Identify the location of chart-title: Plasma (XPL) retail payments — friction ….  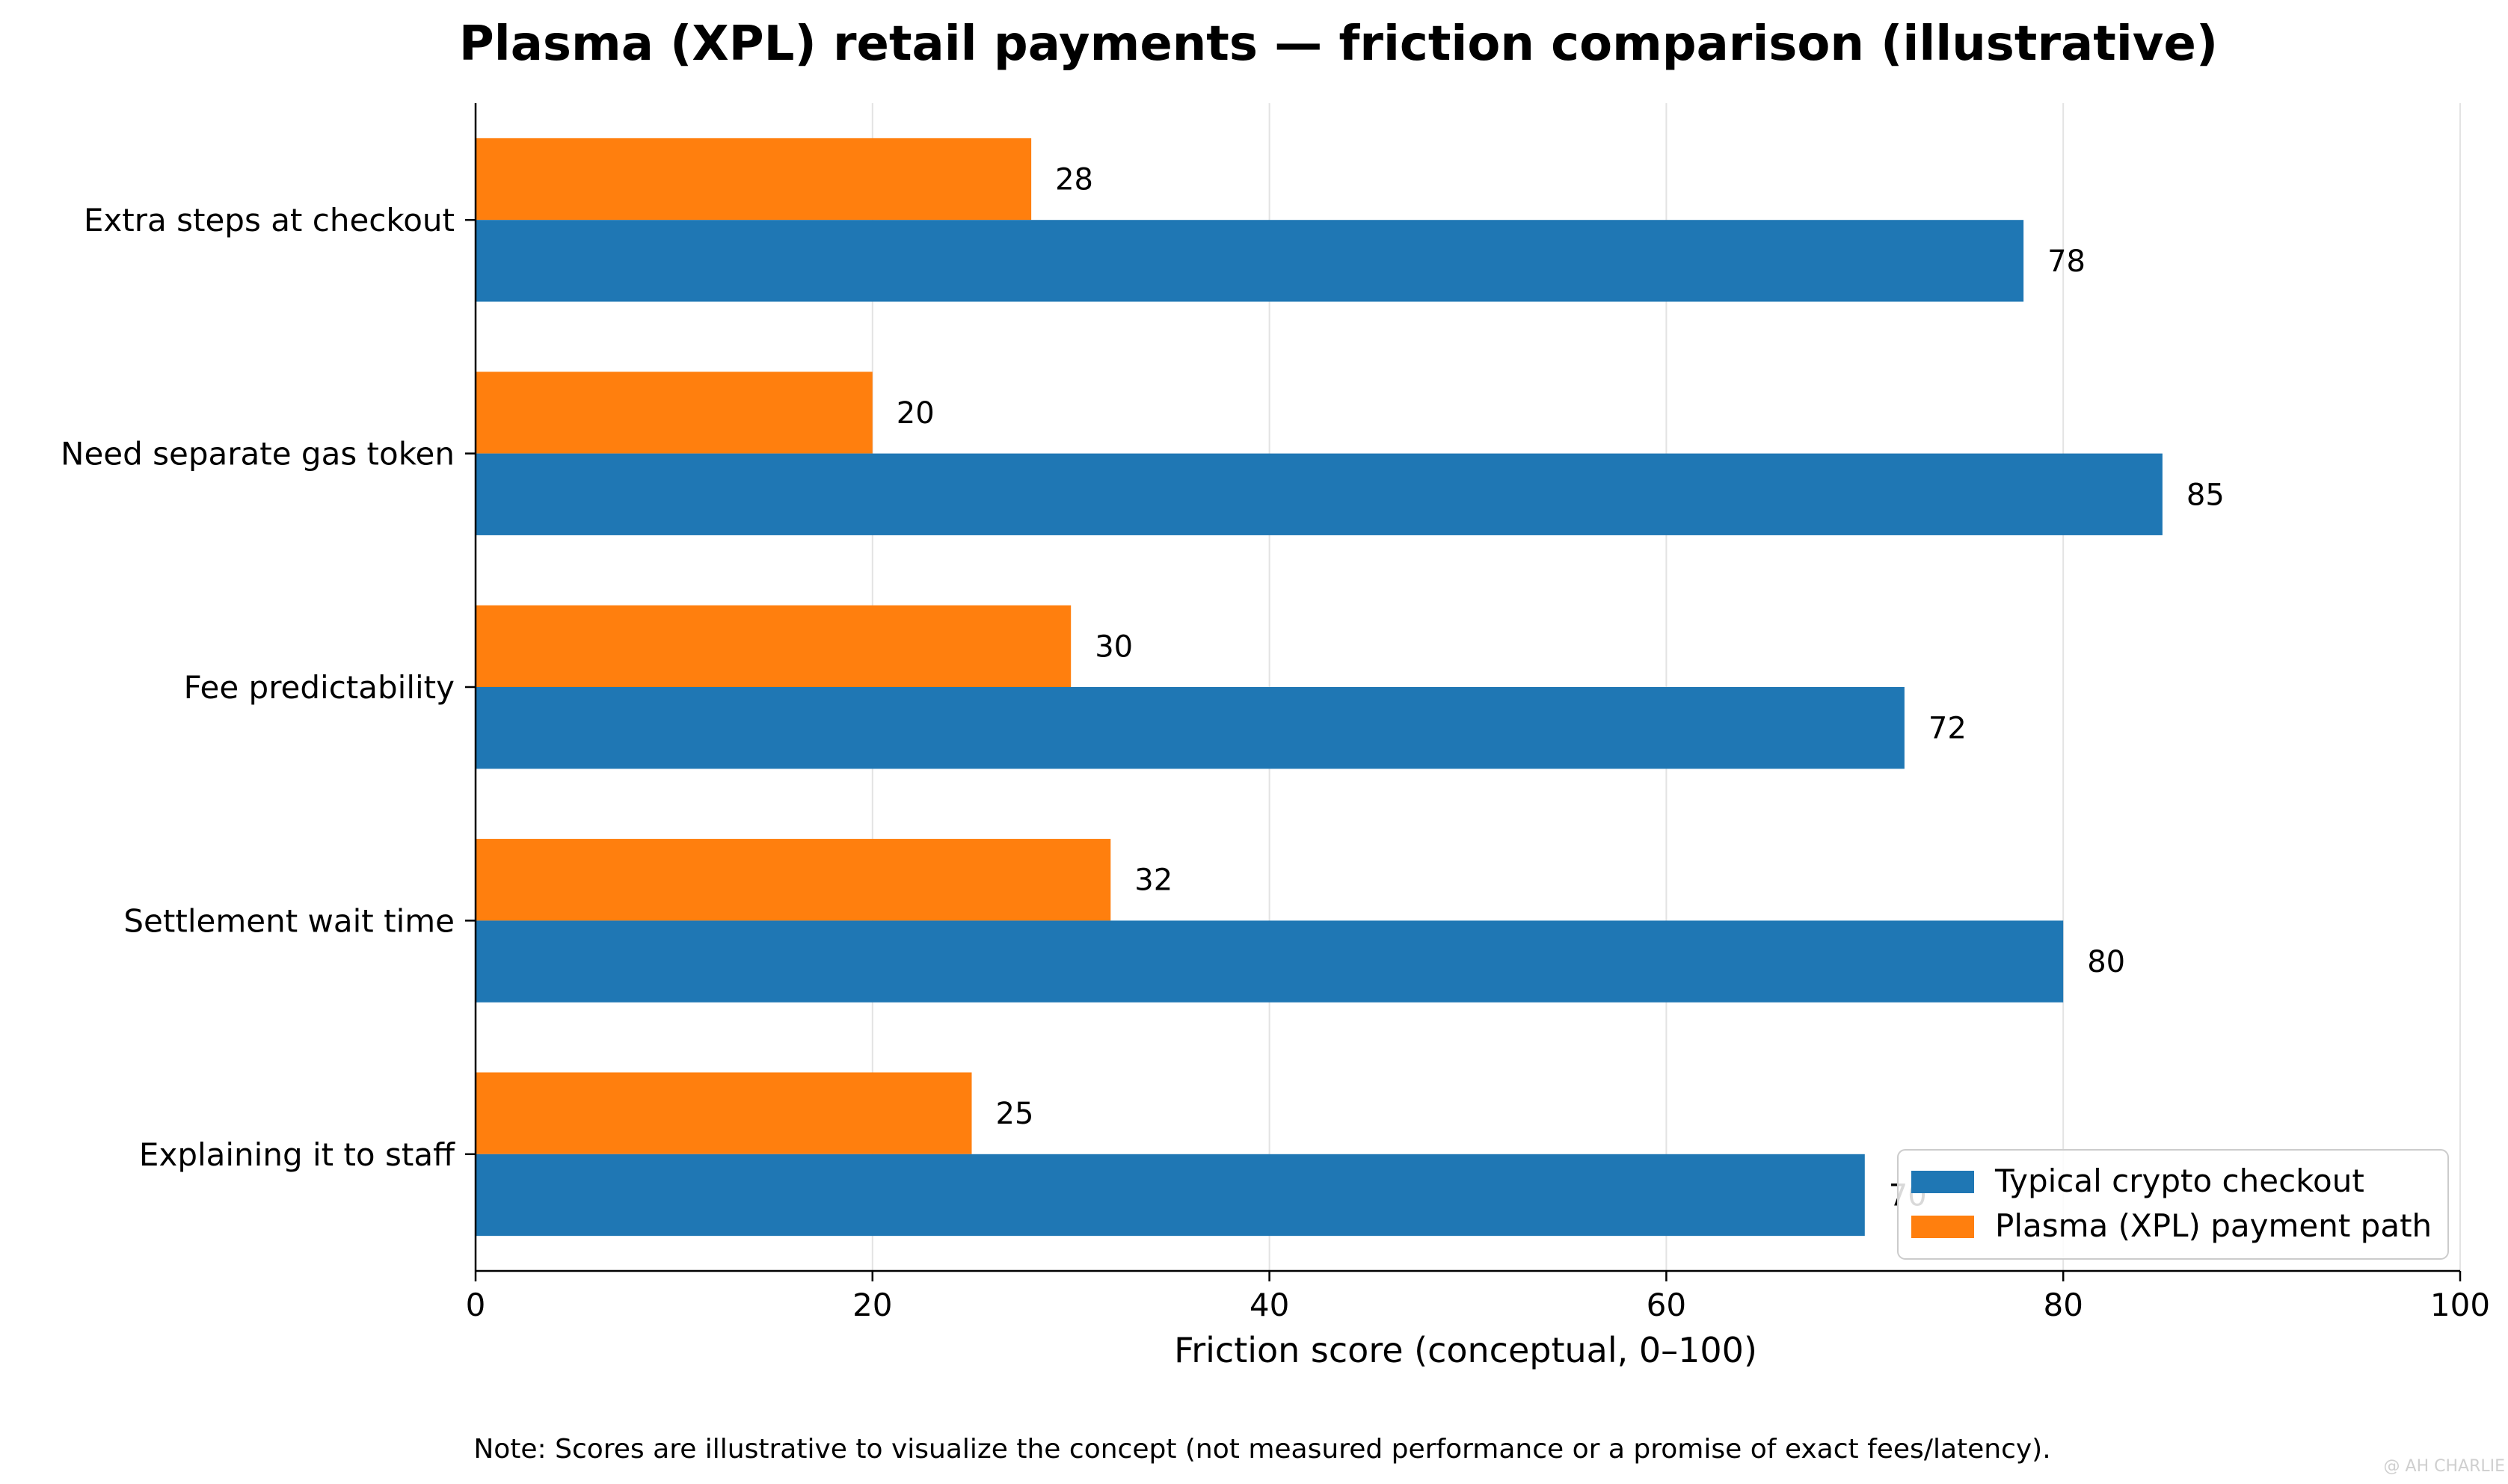
(1338, 44).